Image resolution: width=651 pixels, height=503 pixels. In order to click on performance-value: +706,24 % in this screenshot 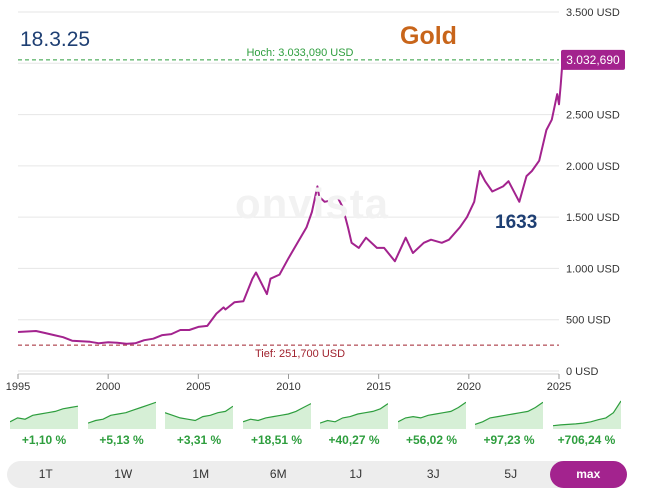, I will do `click(586, 440)`.